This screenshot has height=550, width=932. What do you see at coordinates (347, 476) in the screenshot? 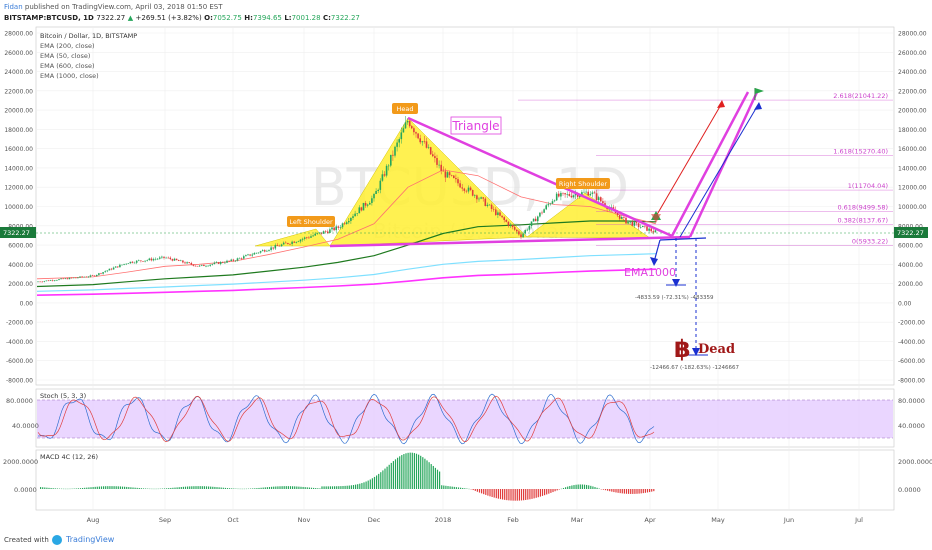
I see `macd-histogram` at bounding box center [347, 476].